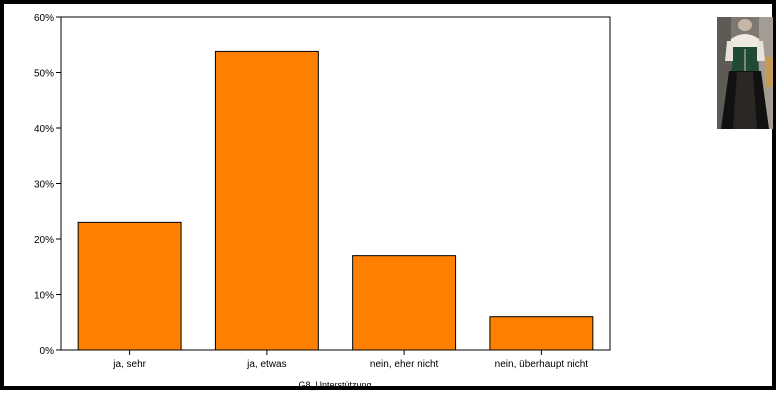 This screenshot has width=776, height=394. Describe the element at coordinates (542, 364) in the screenshot. I see `x-tick-label: nein, überhaupt nicht` at that location.